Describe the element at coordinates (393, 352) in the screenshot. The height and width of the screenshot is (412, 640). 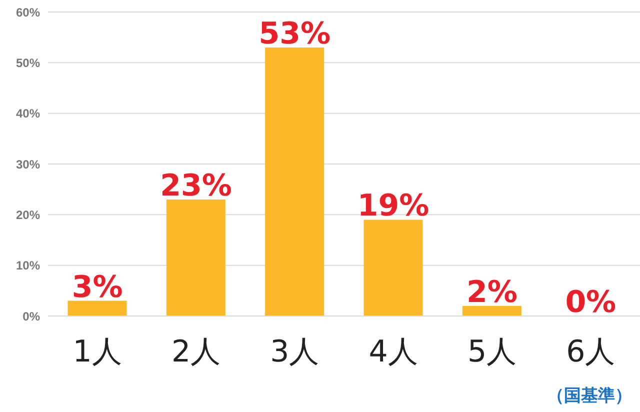
I see `x-tick-label: 4人` at that location.